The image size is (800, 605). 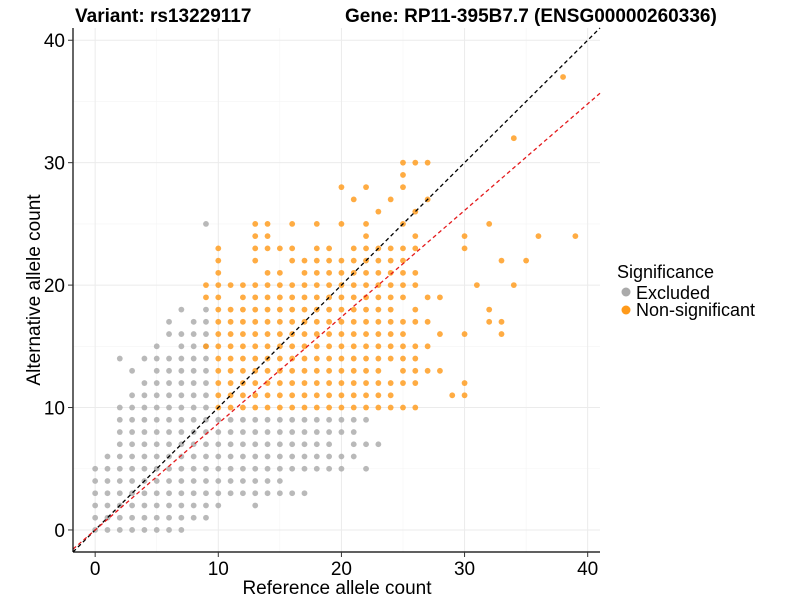 I want to click on legend-title: Significance, so click(x=665, y=272).